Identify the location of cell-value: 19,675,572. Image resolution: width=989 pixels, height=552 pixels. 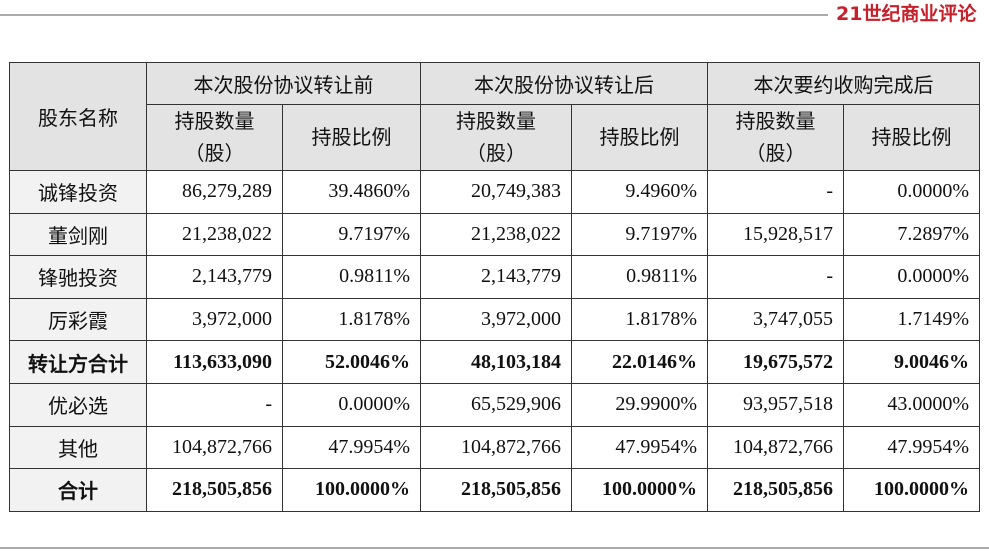
(788, 361).